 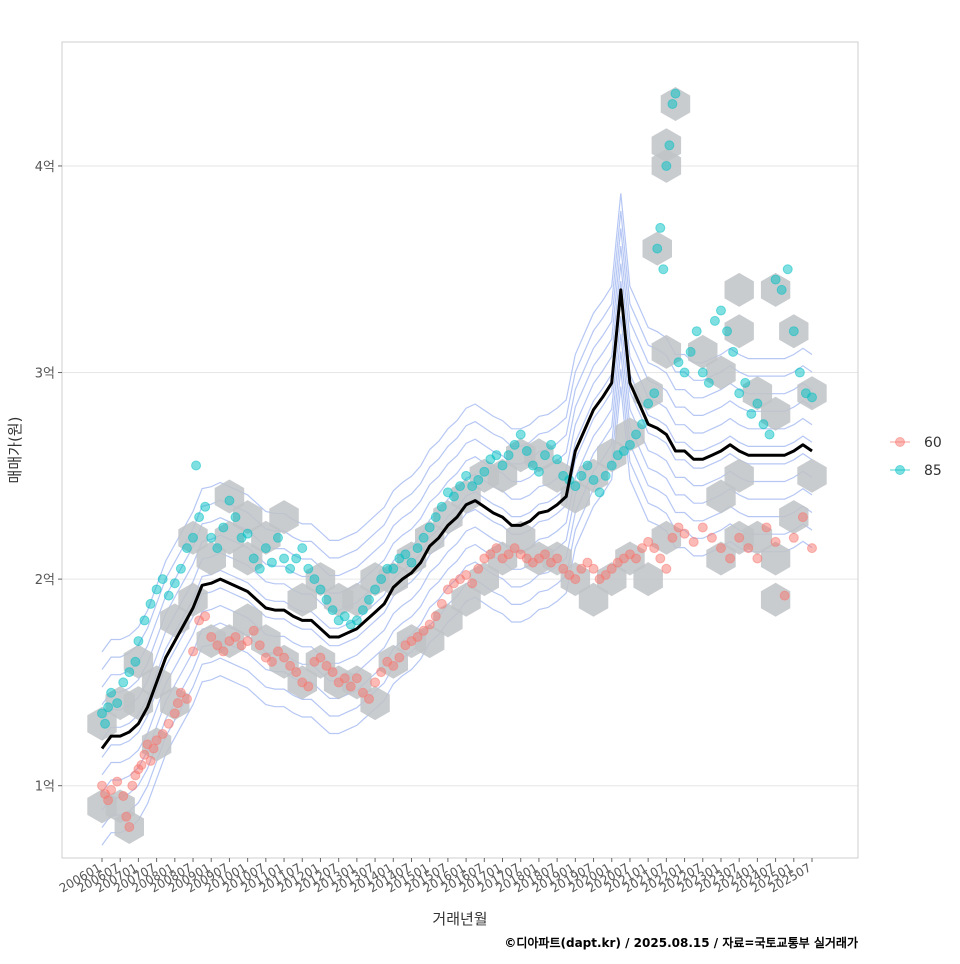 I want to click on legend-label: 85, so click(x=933, y=471).